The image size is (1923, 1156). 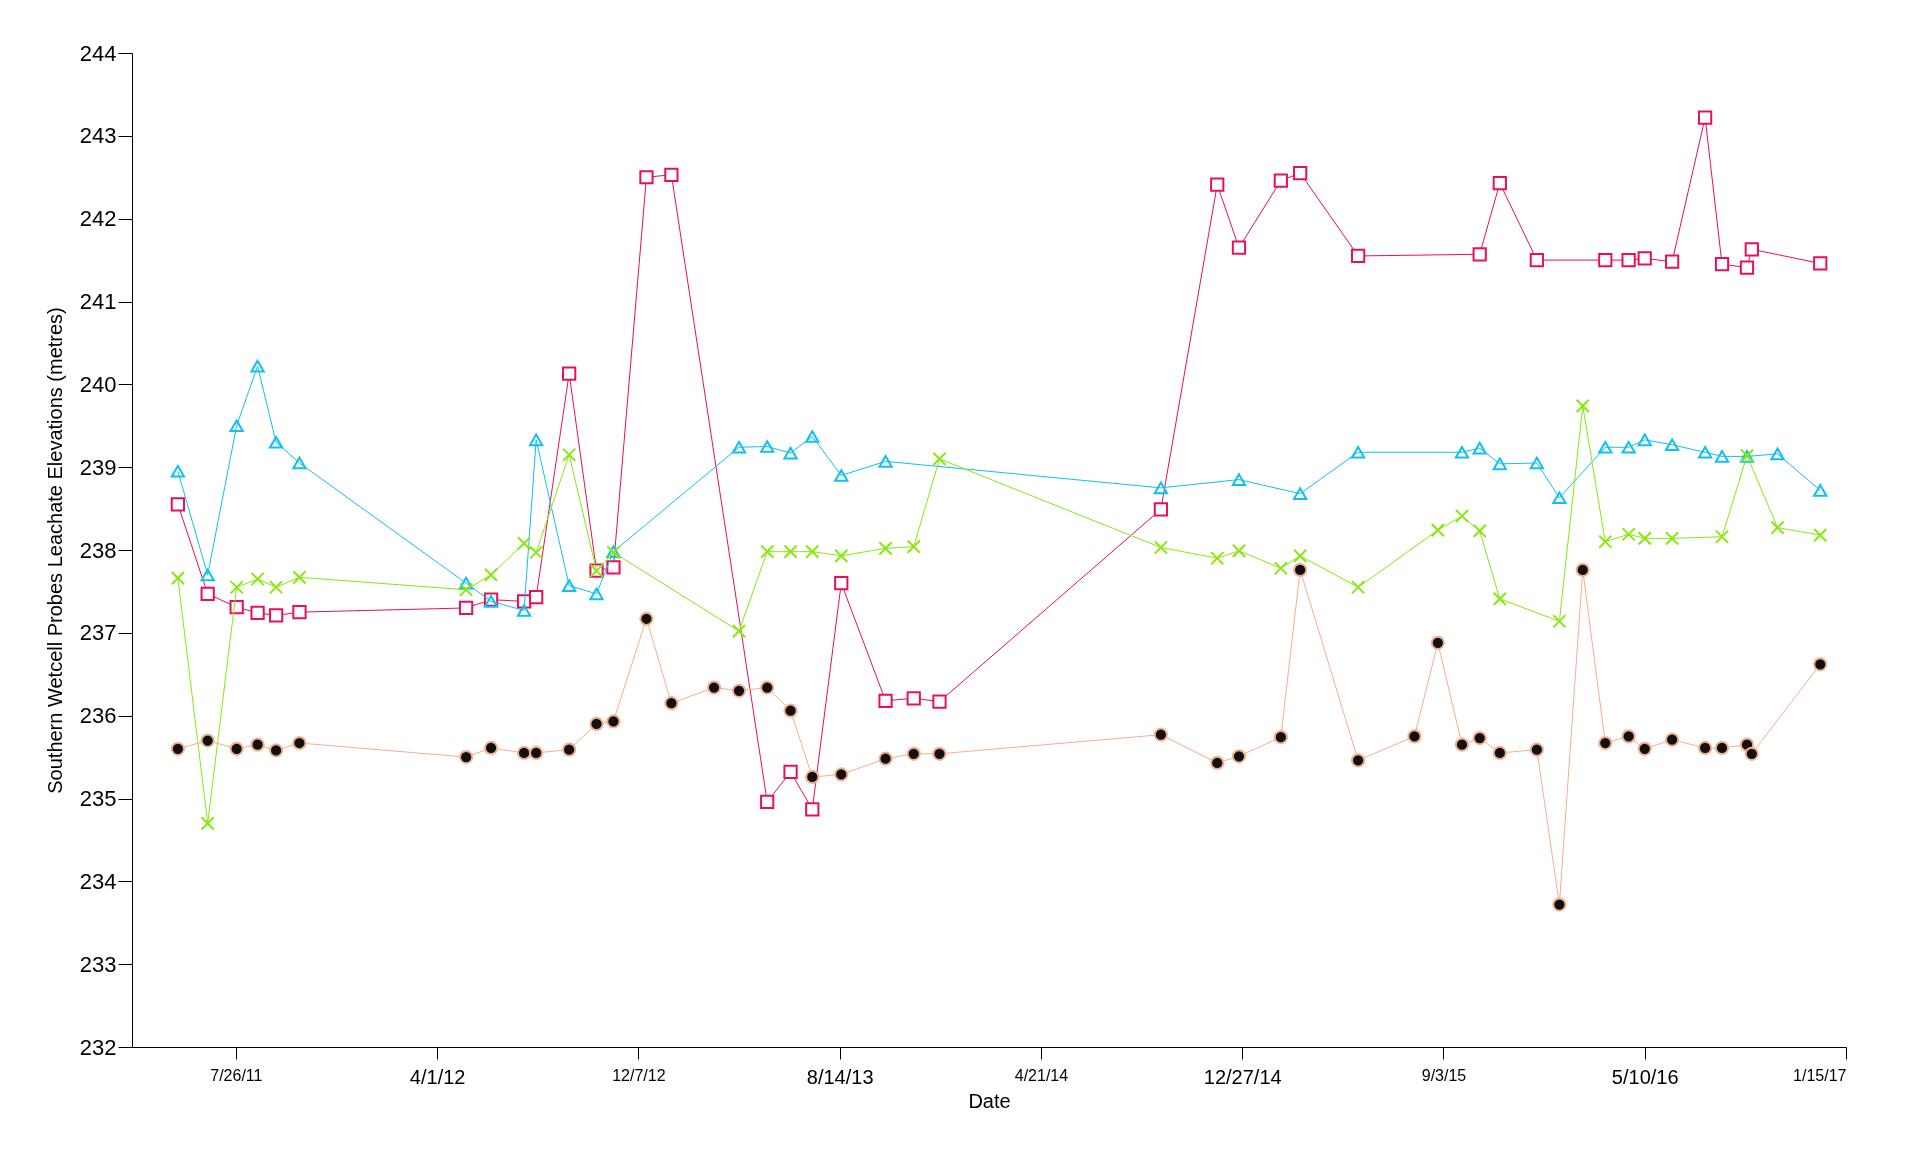 I want to click on y-tick-label: 241, so click(x=98, y=301).